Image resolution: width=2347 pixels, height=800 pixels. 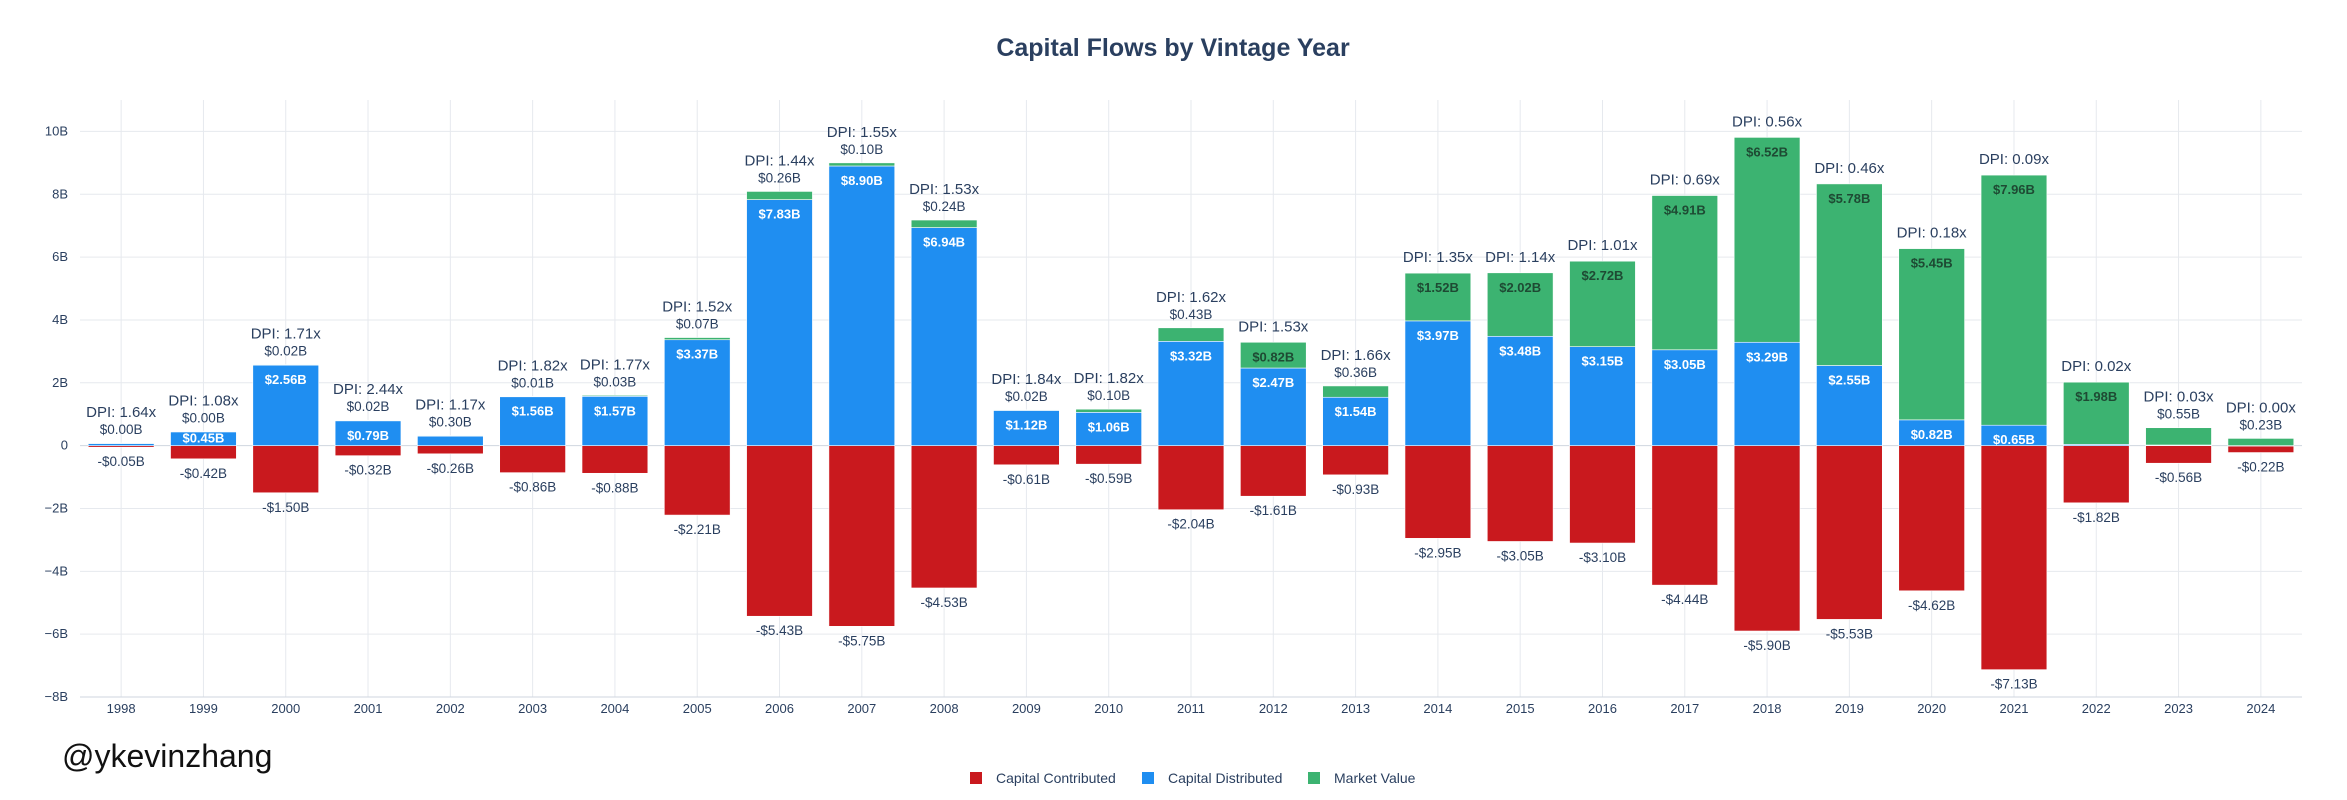 What do you see at coordinates (1173, 48) in the screenshot?
I see `chart-title: Capital Flows by Vintage Year` at bounding box center [1173, 48].